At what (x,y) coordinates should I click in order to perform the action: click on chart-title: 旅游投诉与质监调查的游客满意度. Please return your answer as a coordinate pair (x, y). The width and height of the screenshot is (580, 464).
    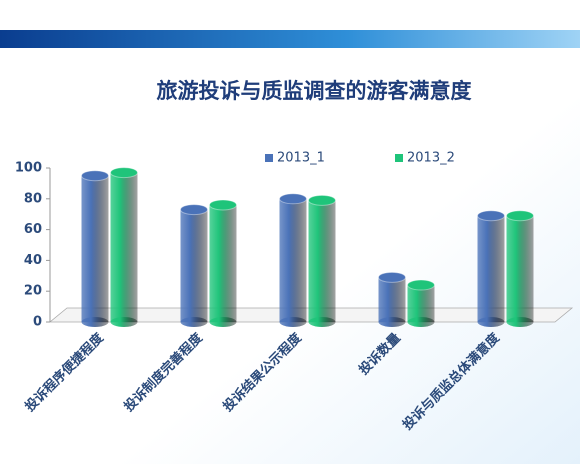
    Looking at the image, I should click on (314, 91).